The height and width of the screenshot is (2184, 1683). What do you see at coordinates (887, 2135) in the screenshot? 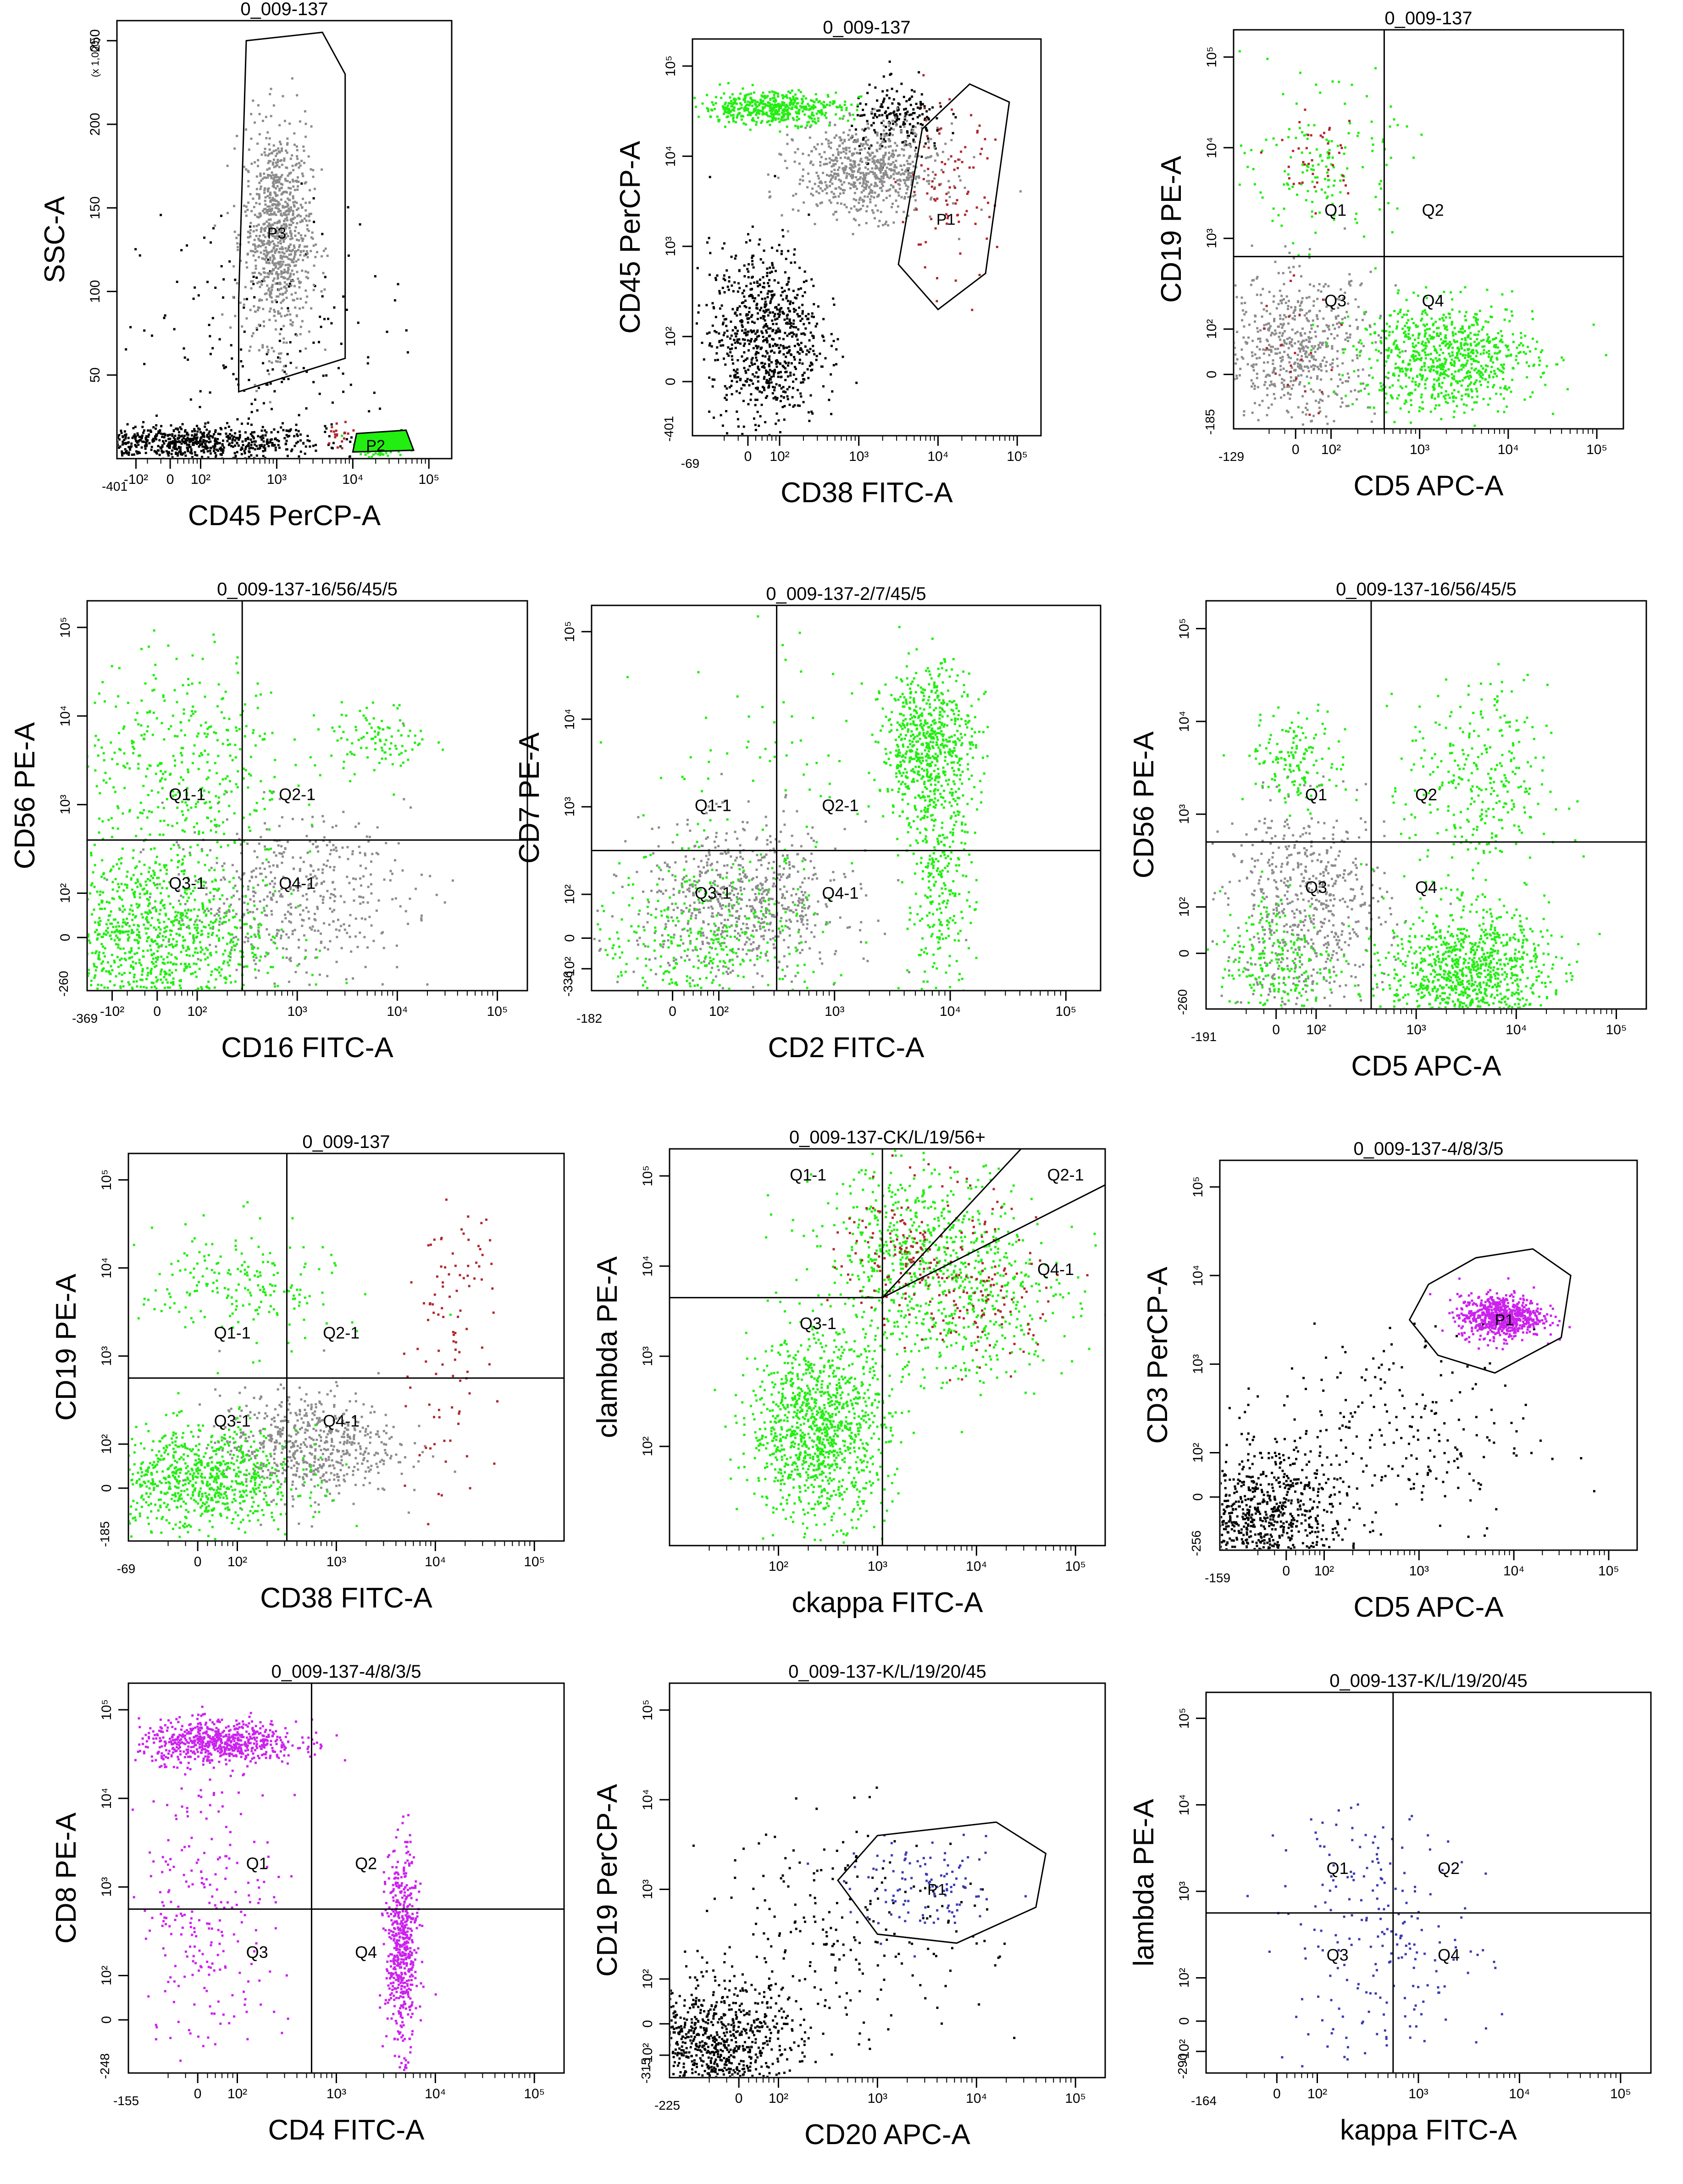
I see `x-axis-label: CD20 APC-A` at bounding box center [887, 2135].